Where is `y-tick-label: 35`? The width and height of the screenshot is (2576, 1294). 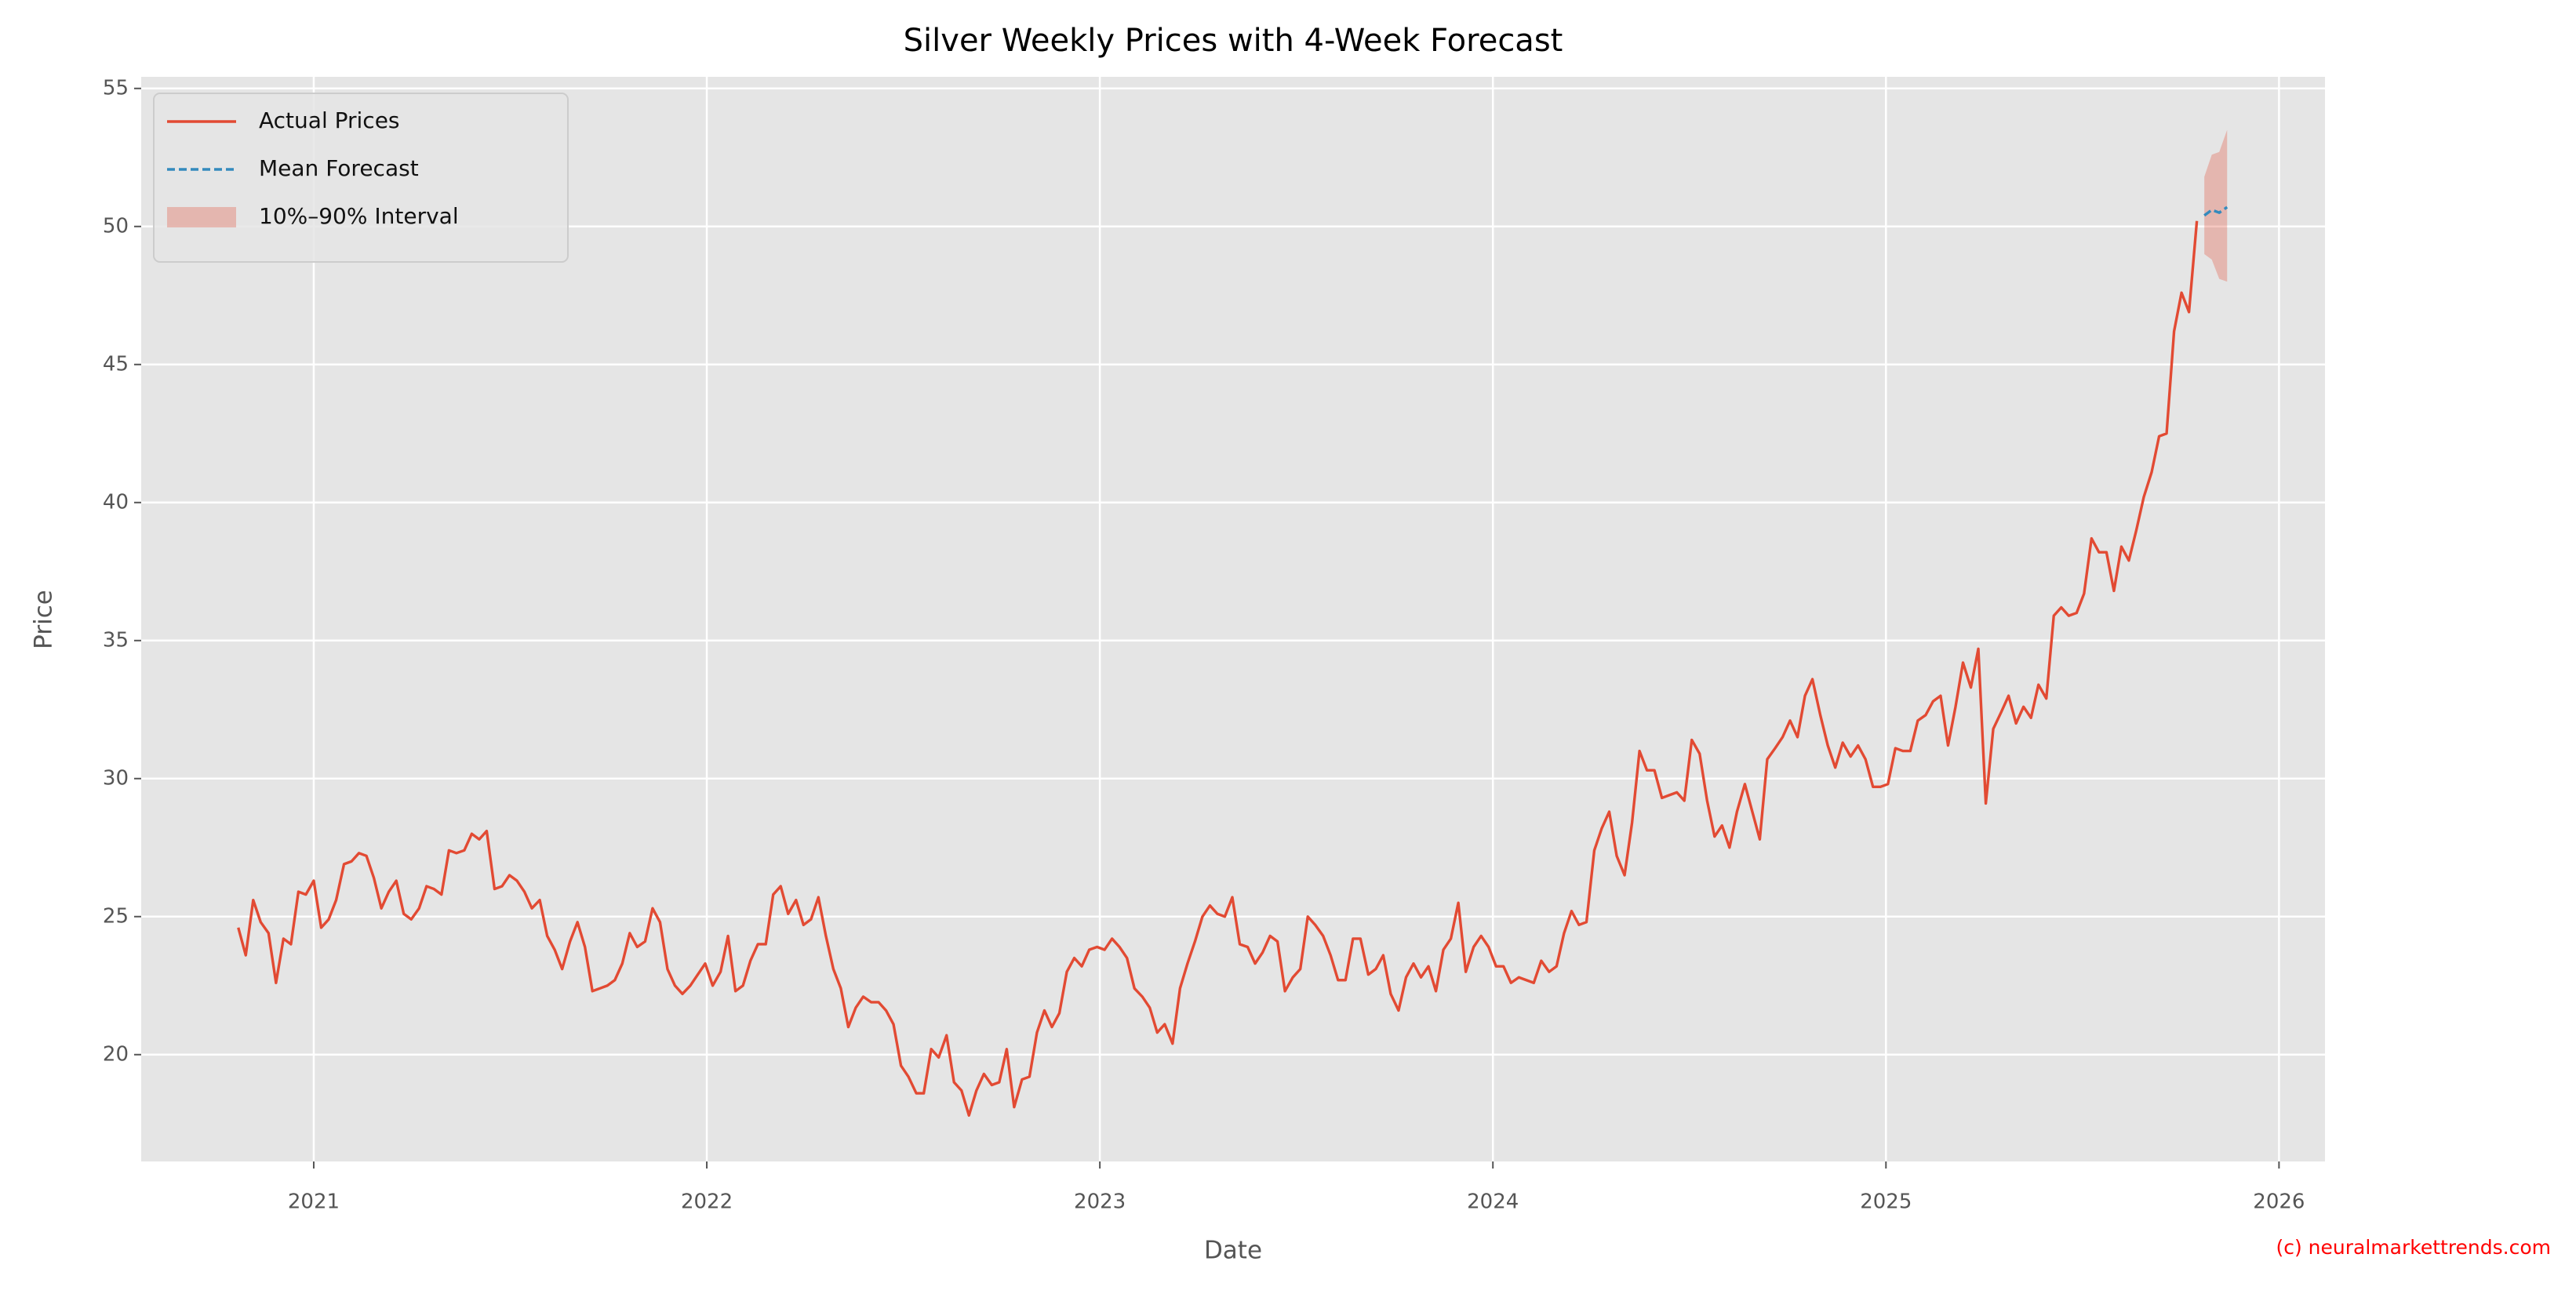 y-tick-label: 35 is located at coordinates (116, 640).